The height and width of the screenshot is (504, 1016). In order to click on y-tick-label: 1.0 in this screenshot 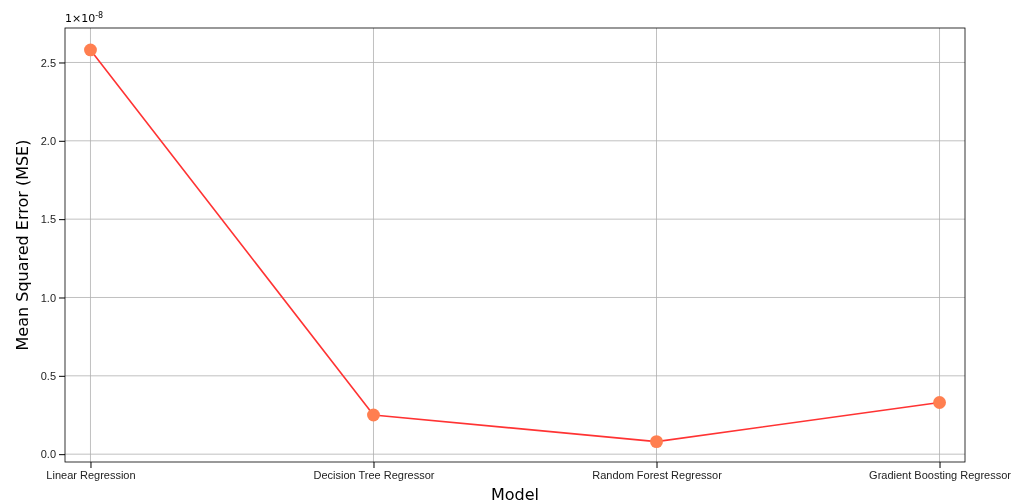, I will do `click(48, 297)`.